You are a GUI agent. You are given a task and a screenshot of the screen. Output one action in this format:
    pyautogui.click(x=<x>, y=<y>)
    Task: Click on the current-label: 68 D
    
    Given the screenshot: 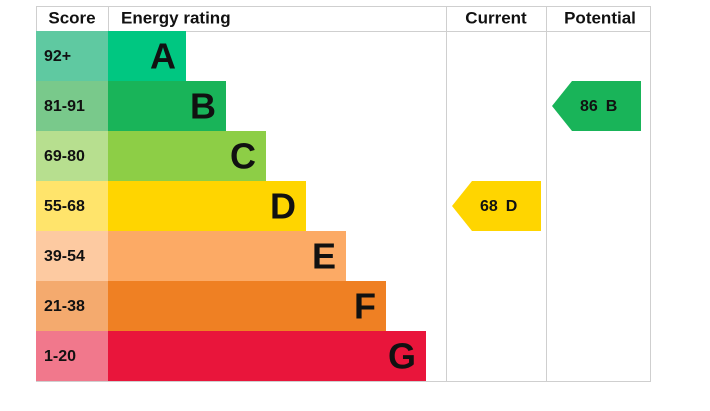 What is the action you would take?
    pyautogui.click(x=498, y=206)
    